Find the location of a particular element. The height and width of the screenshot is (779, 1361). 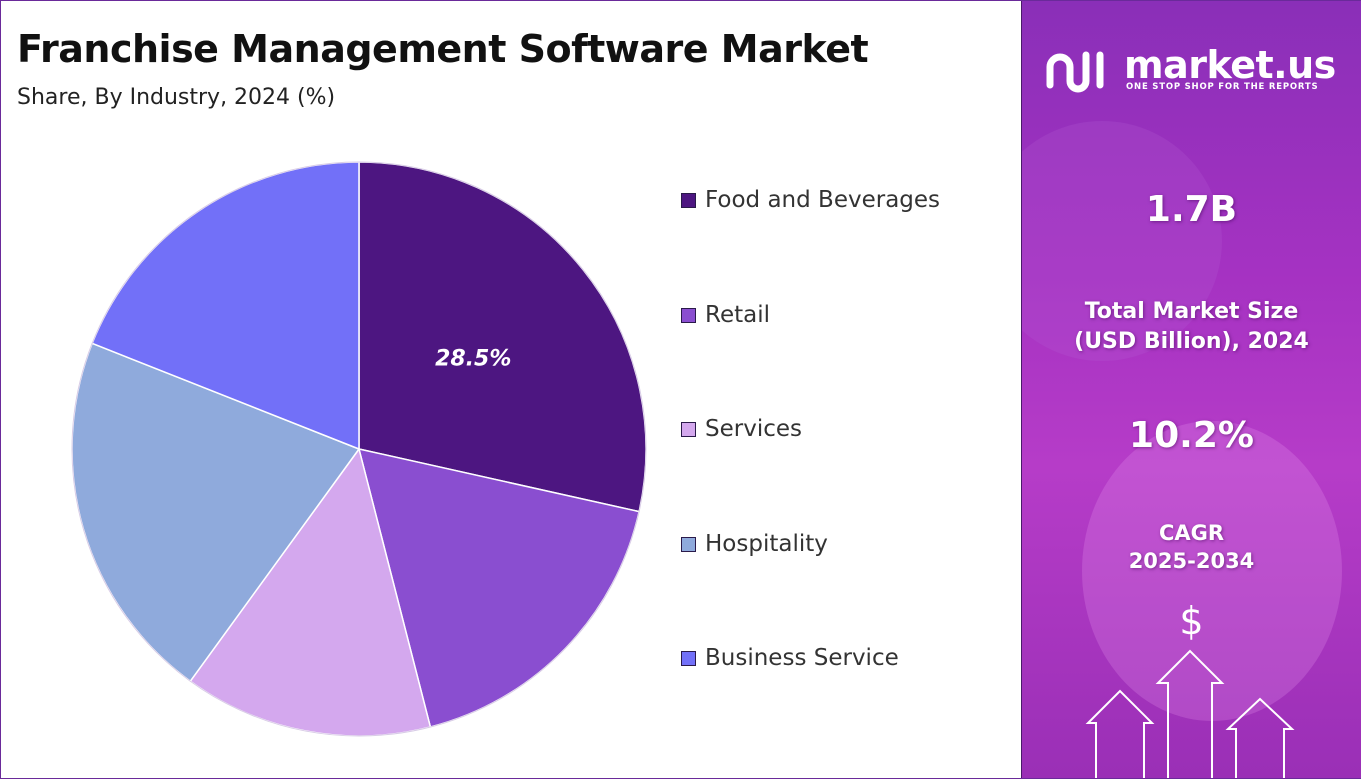

legend-swatch-services is located at coordinates (688, 429).